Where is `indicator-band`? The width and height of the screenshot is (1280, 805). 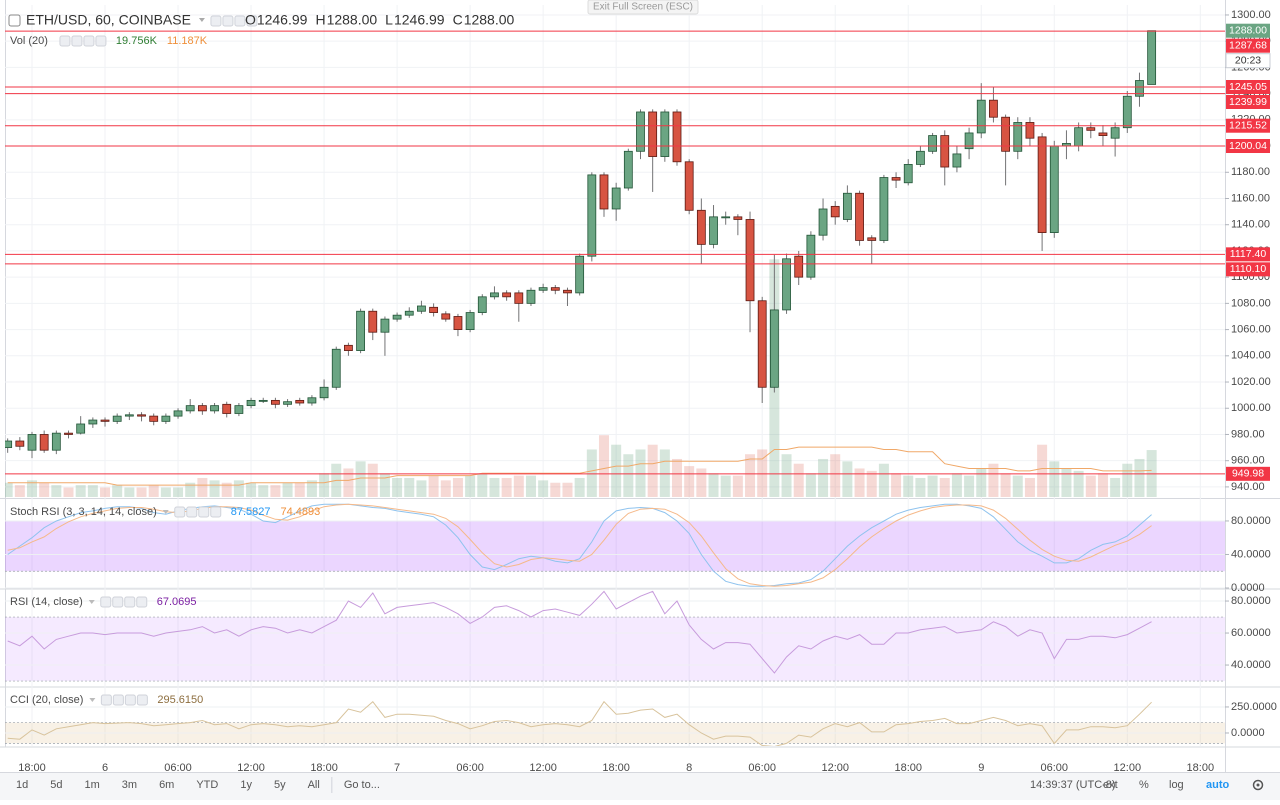 indicator-band is located at coordinates (615, 546).